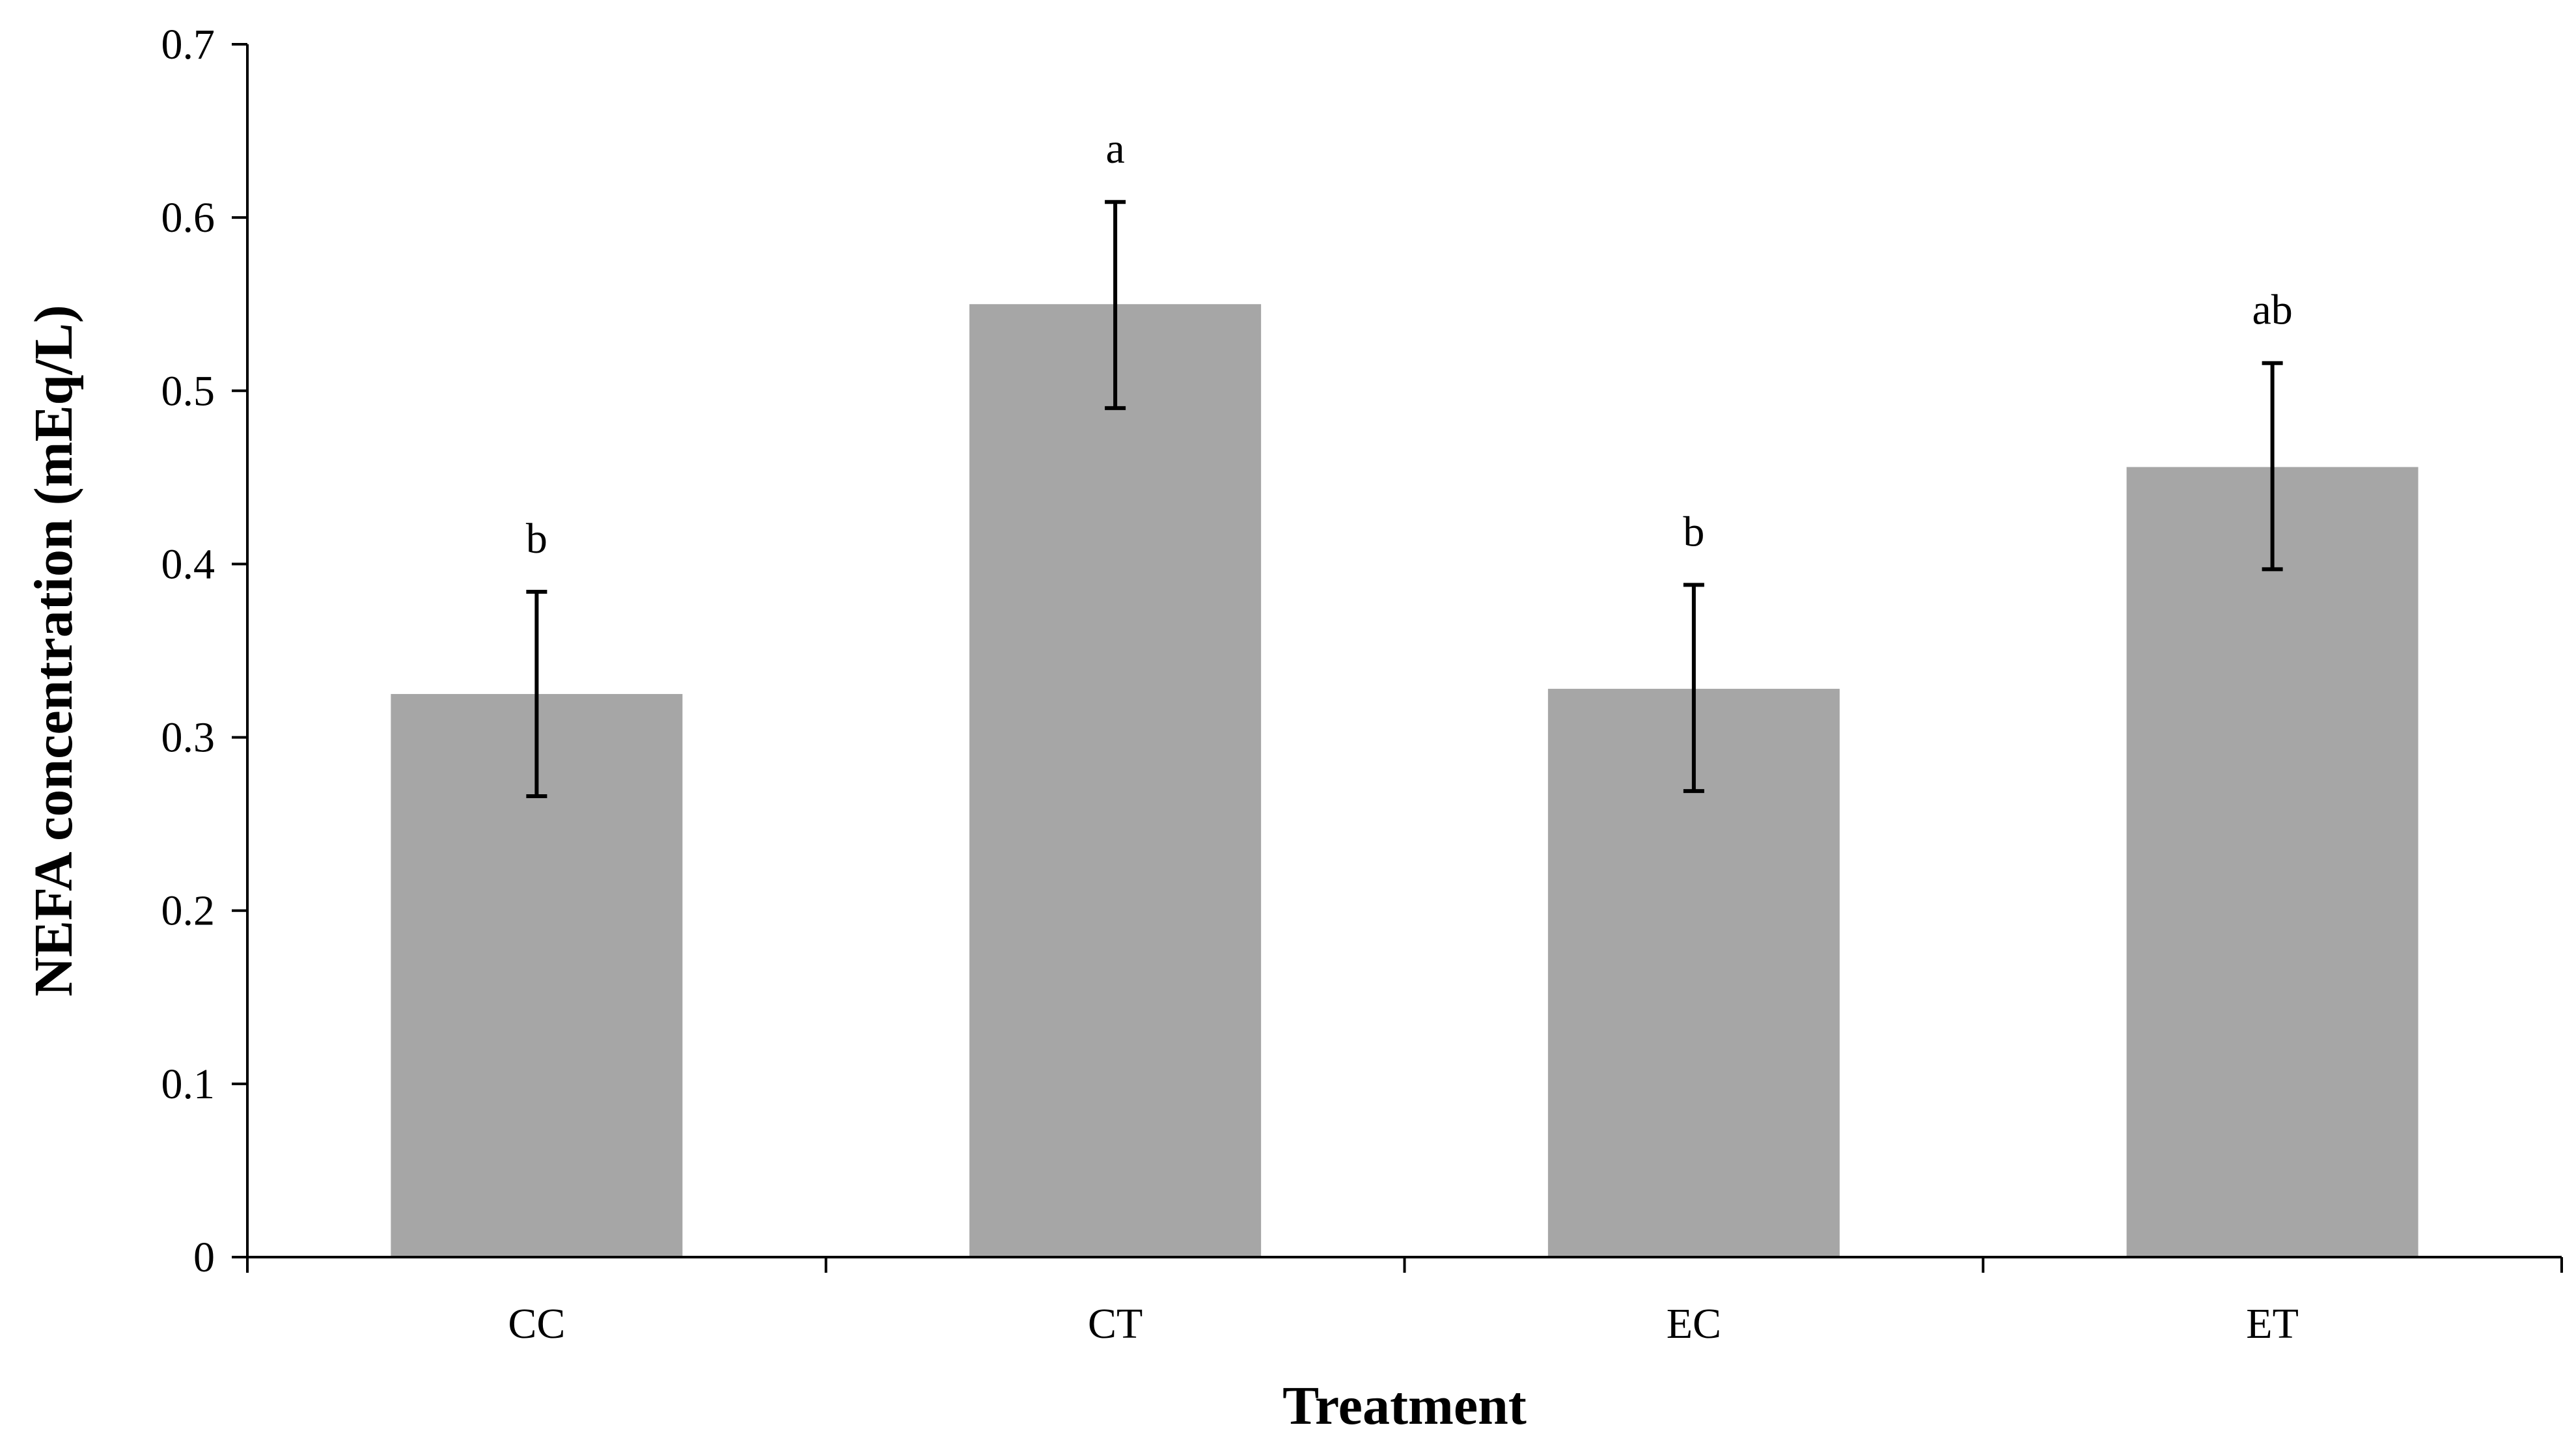 The height and width of the screenshot is (1442, 2576). Describe the element at coordinates (2272, 1324) in the screenshot. I see `x-tick-label: ET` at that location.